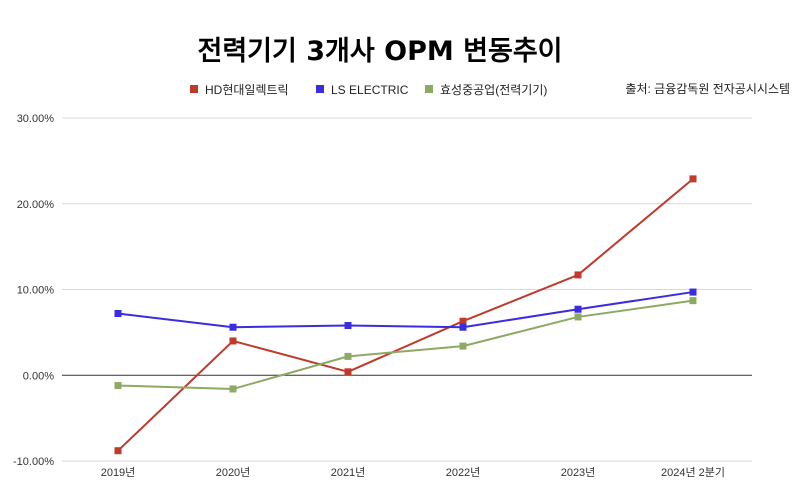 The height and width of the screenshot is (500, 800). I want to click on x-tick-label: 2021년, so click(348, 472).